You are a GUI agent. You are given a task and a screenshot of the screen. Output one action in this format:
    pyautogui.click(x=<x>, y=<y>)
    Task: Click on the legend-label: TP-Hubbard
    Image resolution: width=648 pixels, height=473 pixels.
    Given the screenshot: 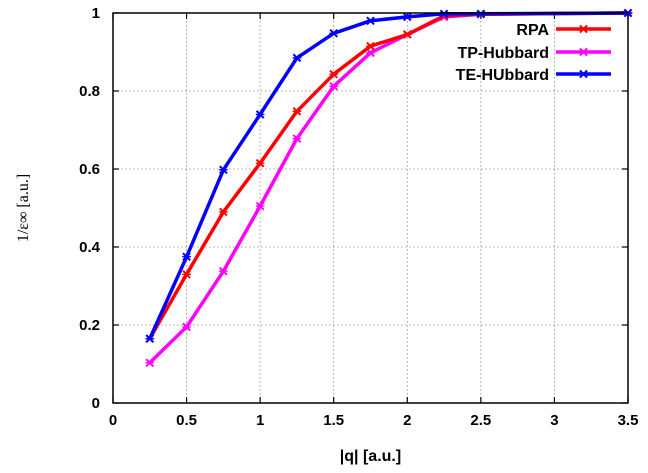 What is the action you would take?
    pyautogui.click(x=503, y=53)
    